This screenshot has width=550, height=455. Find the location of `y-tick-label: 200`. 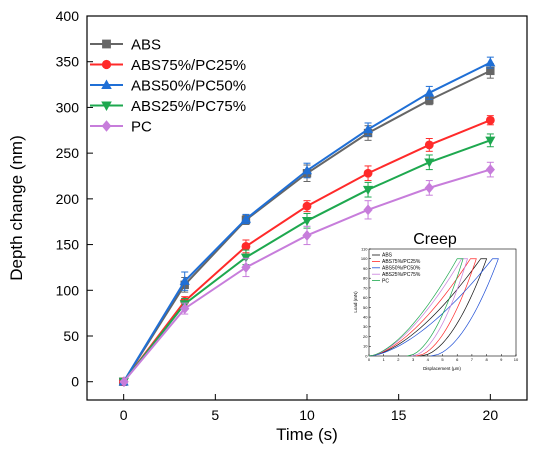

y-tick-label: 200 is located at coordinates (68, 199).